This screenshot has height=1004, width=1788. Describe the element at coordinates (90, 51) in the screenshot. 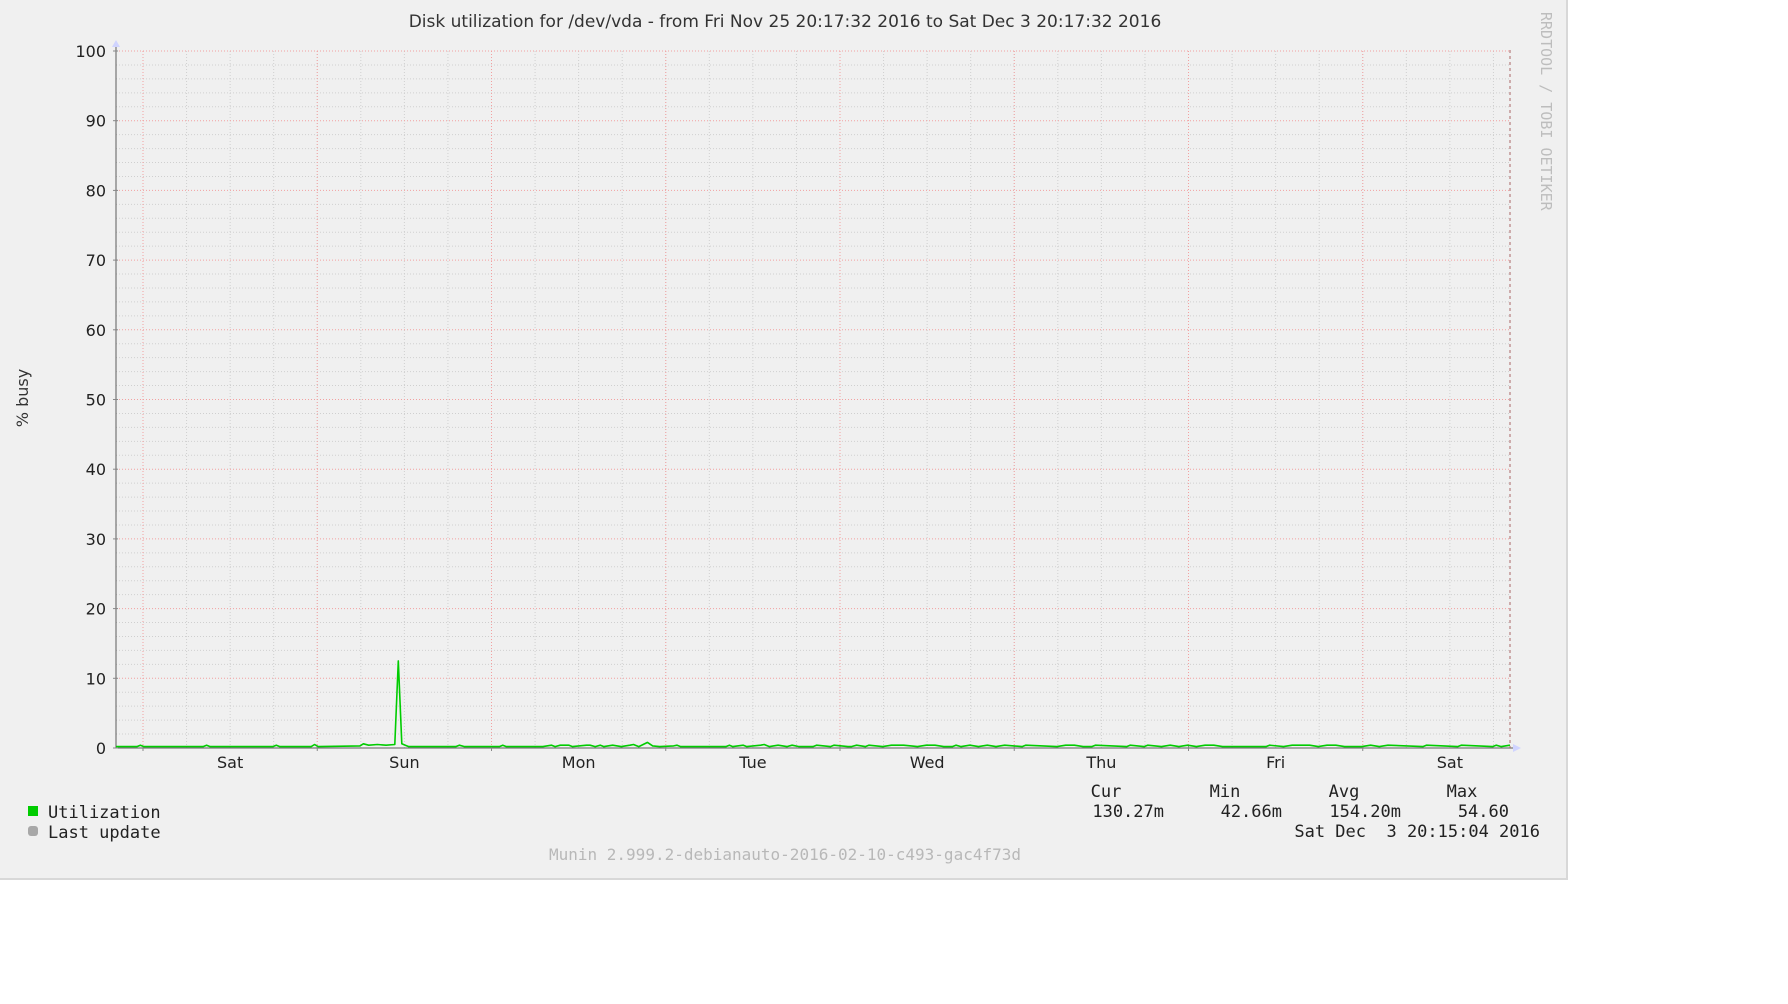

I see `y-tick-label: 100` at that location.